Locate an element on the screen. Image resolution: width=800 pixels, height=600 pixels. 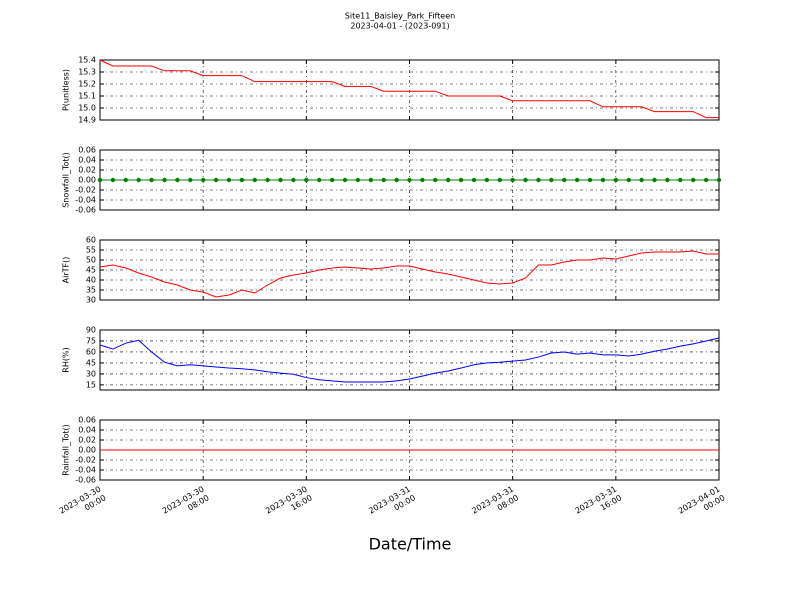
y-tick-label: 15.4 is located at coordinates (87, 60).